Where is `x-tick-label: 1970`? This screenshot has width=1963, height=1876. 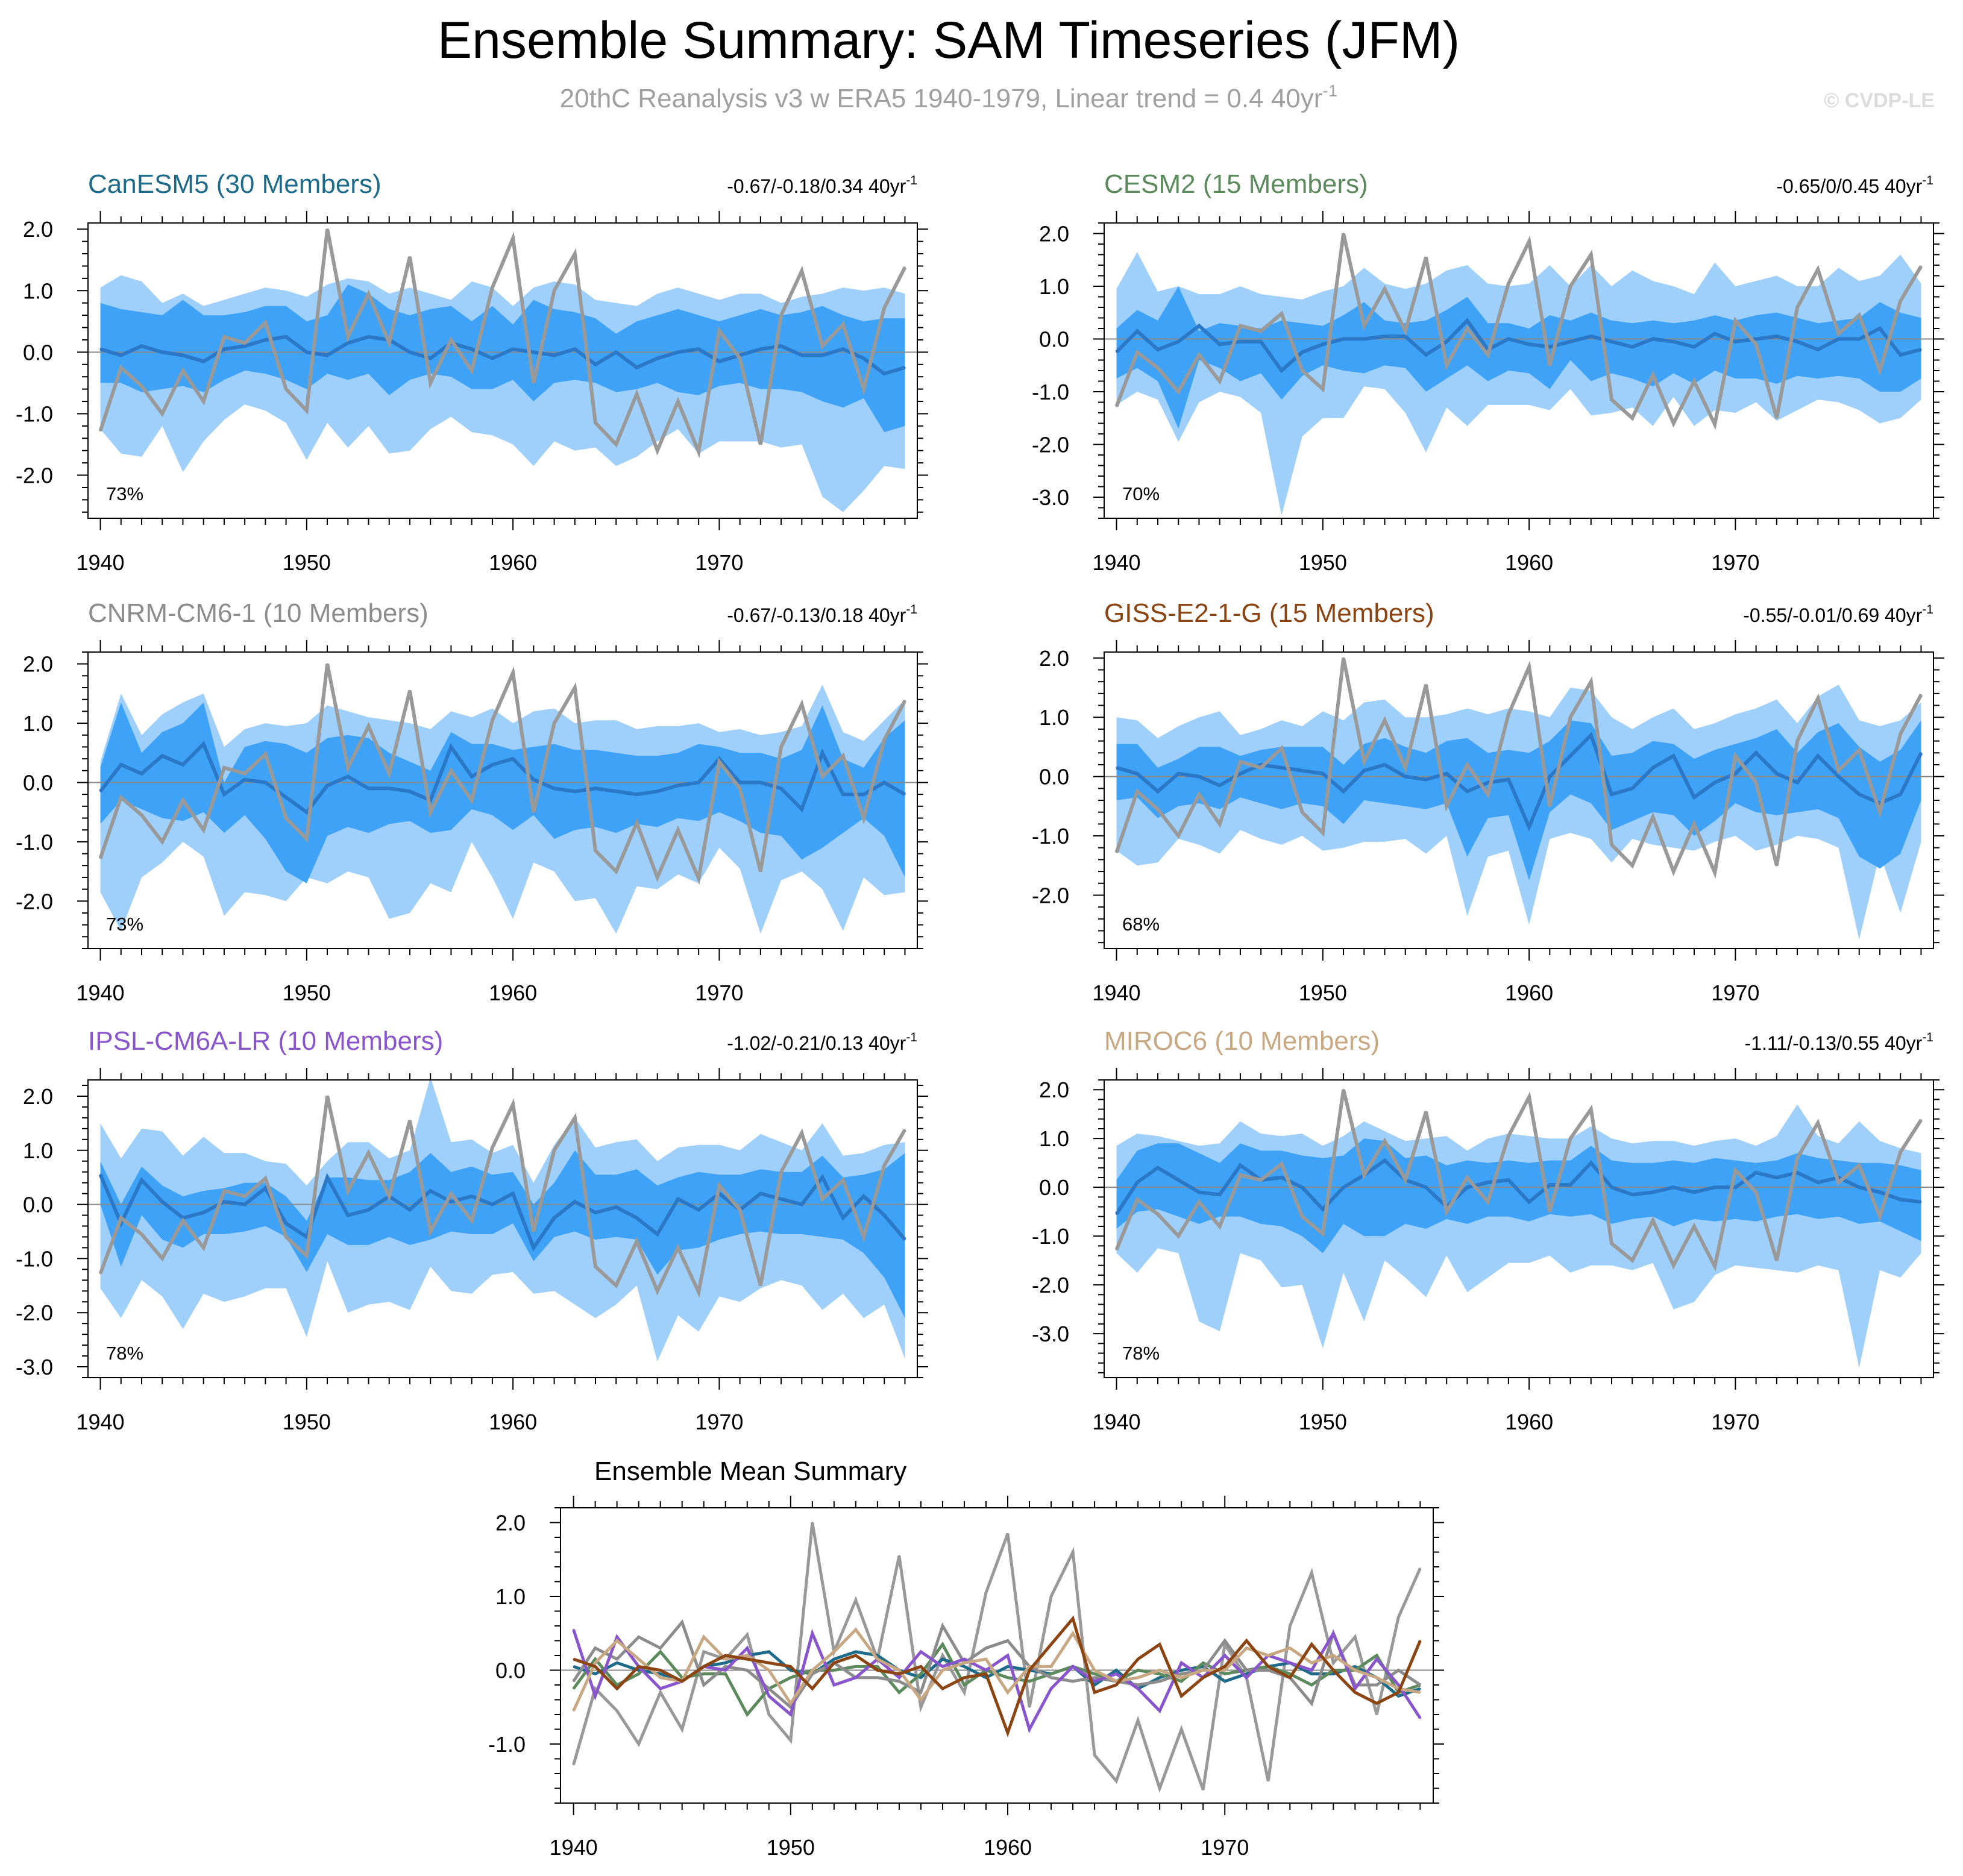
x-tick-label: 1970 is located at coordinates (1225, 1847).